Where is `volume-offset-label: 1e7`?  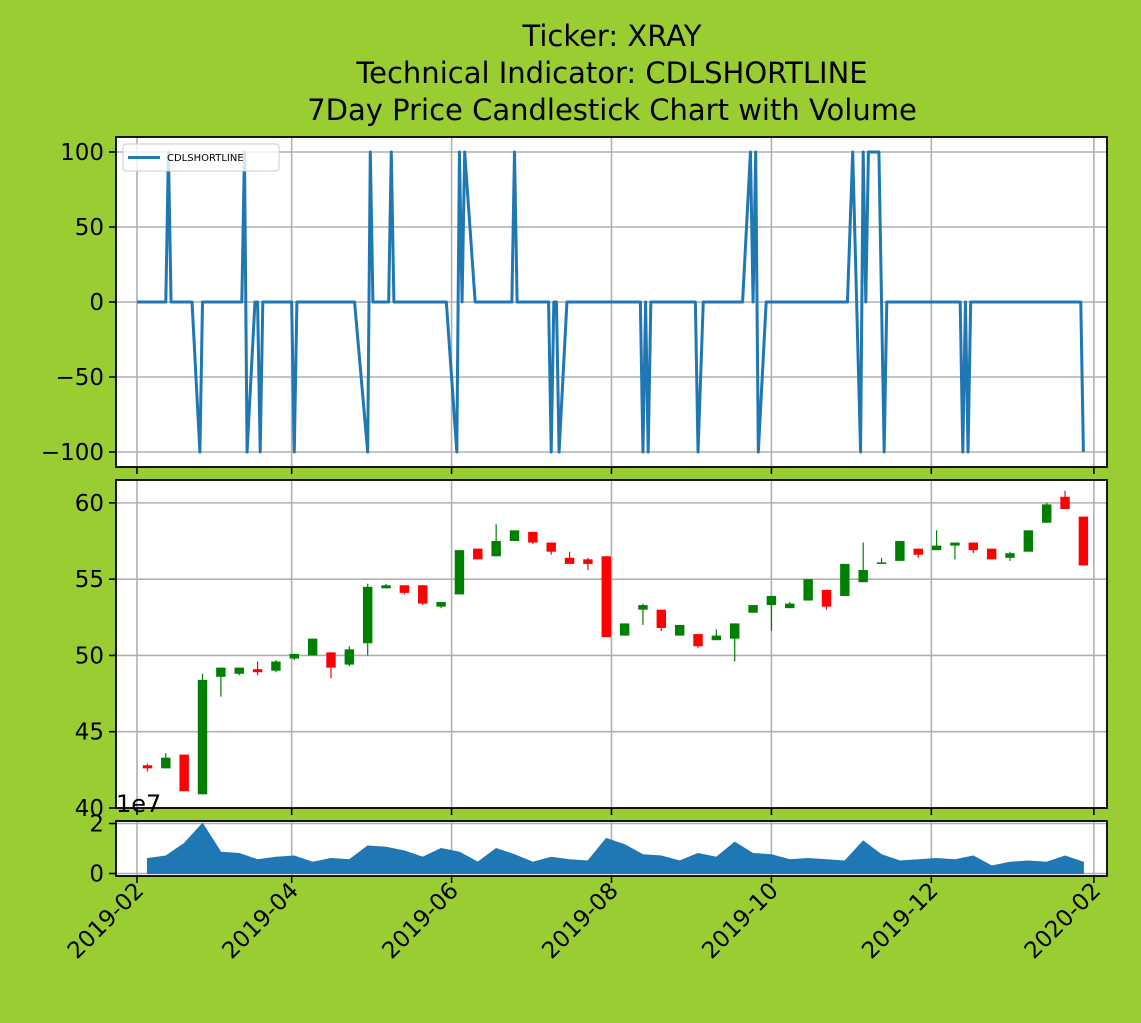 volume-offset-label: 1e7 is located at coordinates (138, 804).